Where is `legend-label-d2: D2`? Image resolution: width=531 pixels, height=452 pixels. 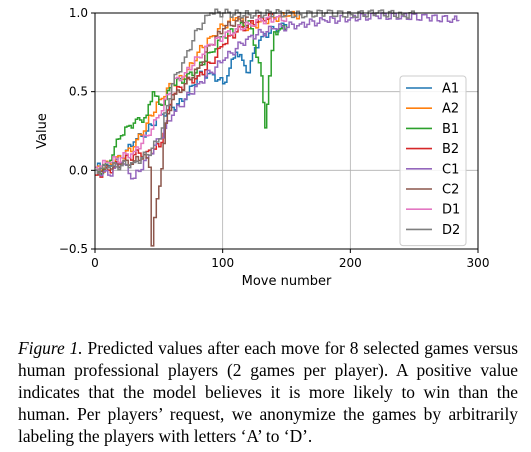
legend-label-d2: D2 is located at coordinates (451, 230).